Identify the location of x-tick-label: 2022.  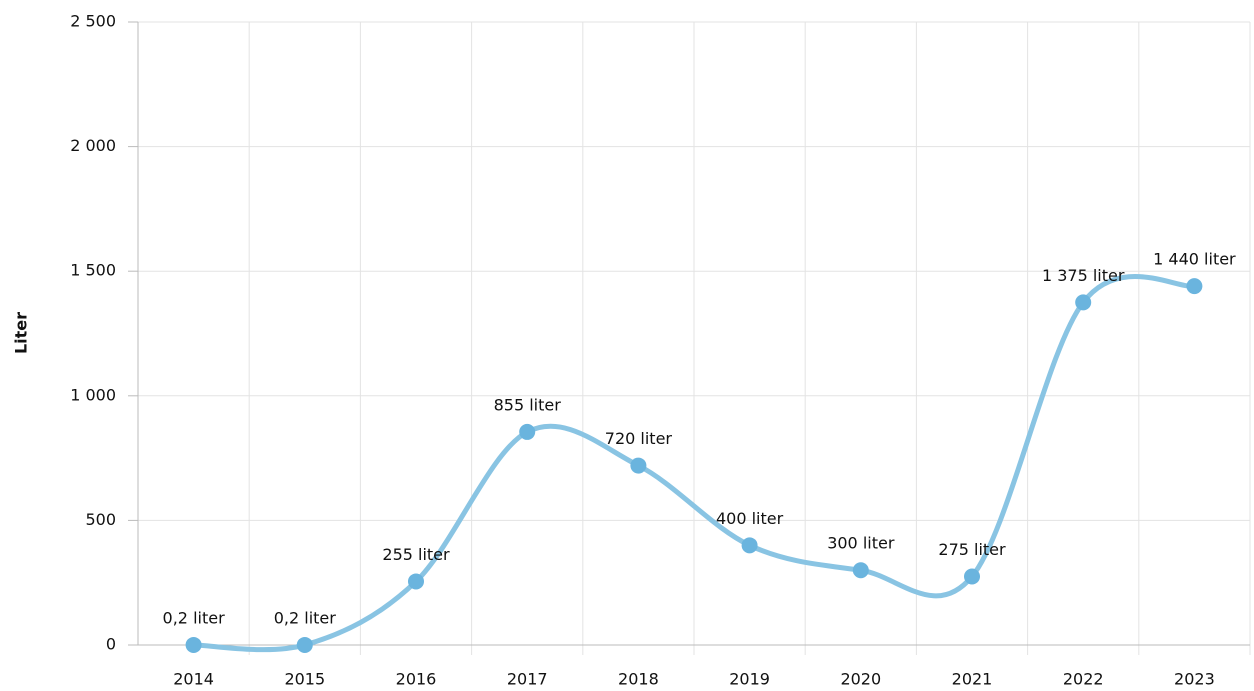
(1083, 679).